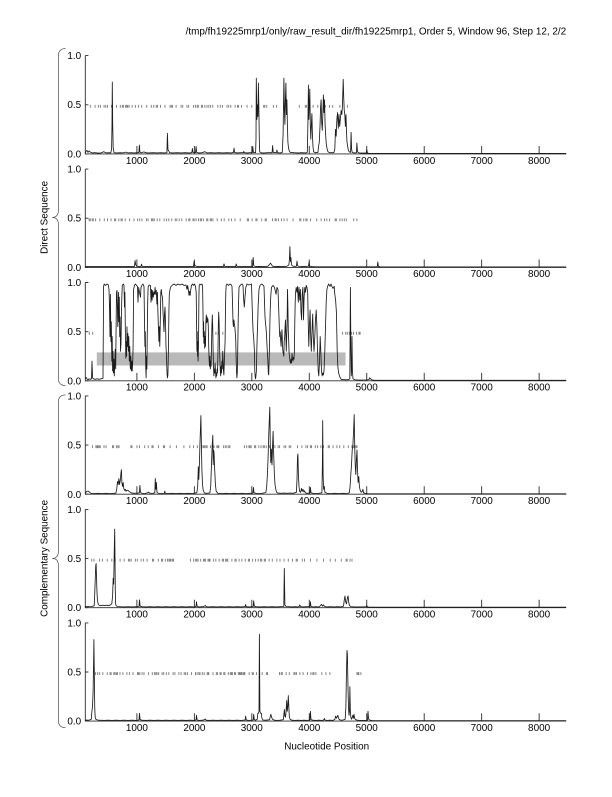 The width and height of the screenshot is (612, 797). Describe the element at coordinates (326, 746) in the screenshot. I see `svg-text: Nucleotide Position` at that location.